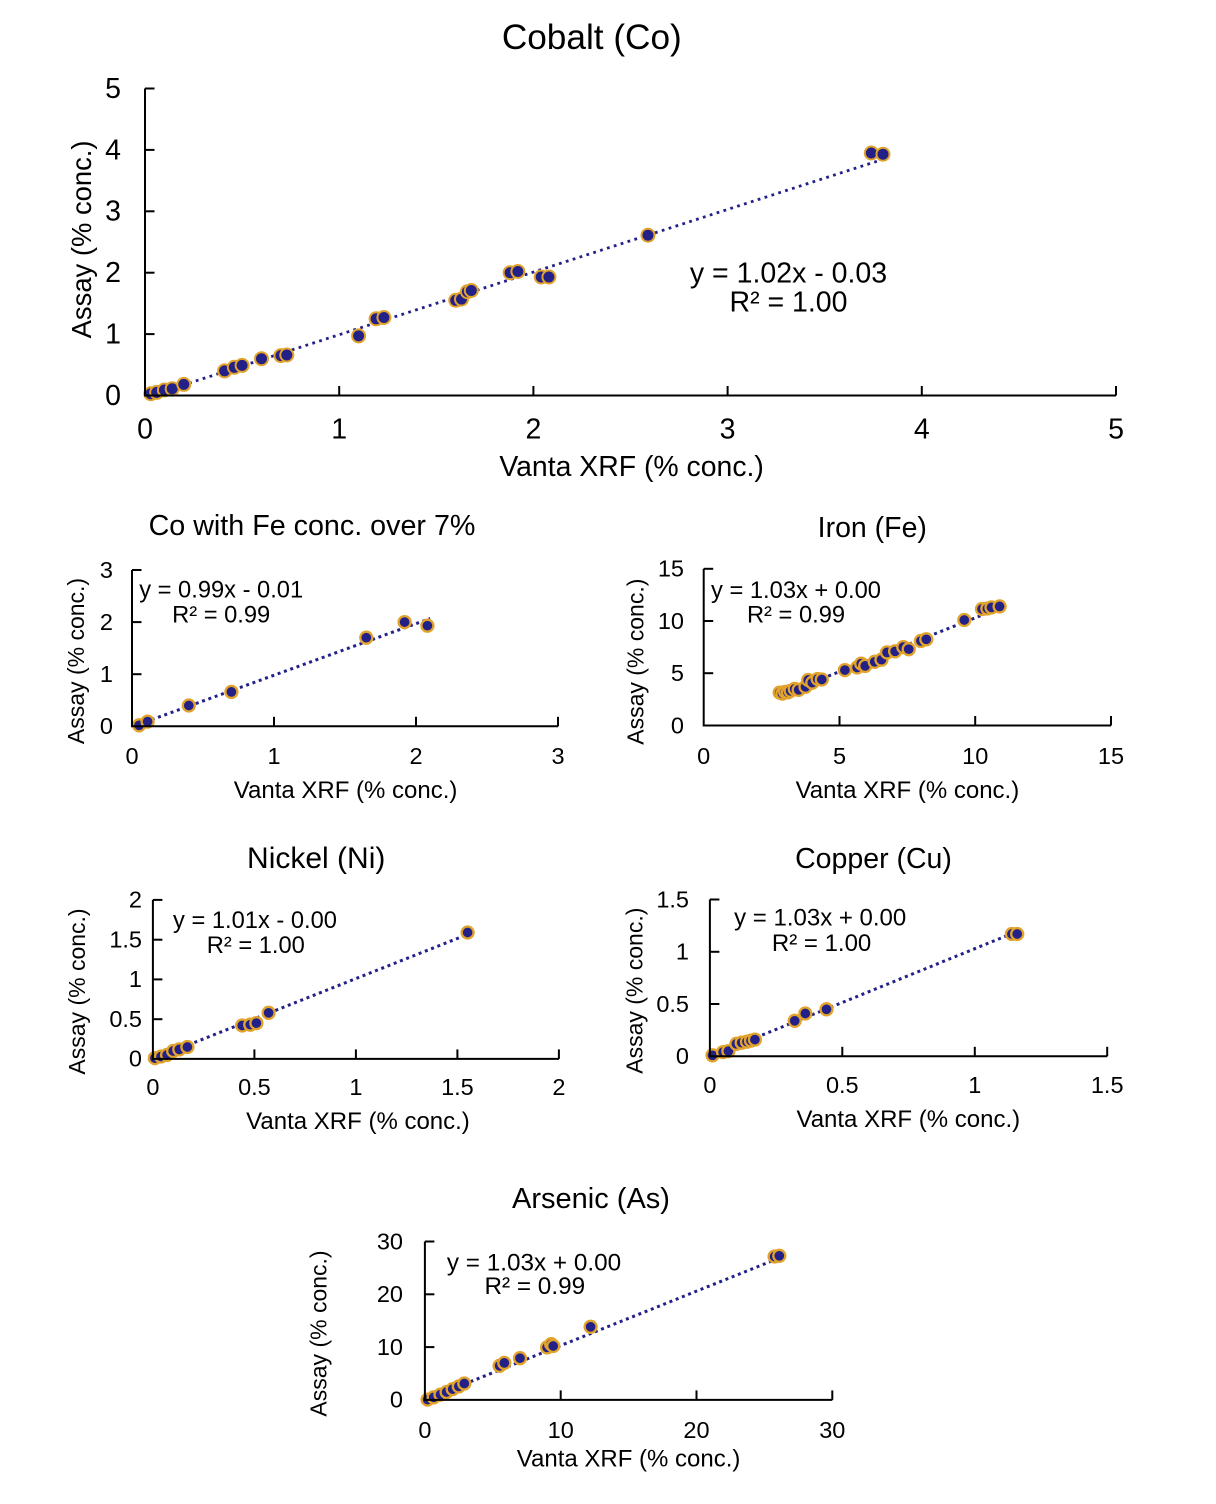 This screenshot has height=1504, width=1216. Describe the element at coordinates (221, 590) in the screenshot. I see `svg-text: y = 0.99x - 0.01` at that location.